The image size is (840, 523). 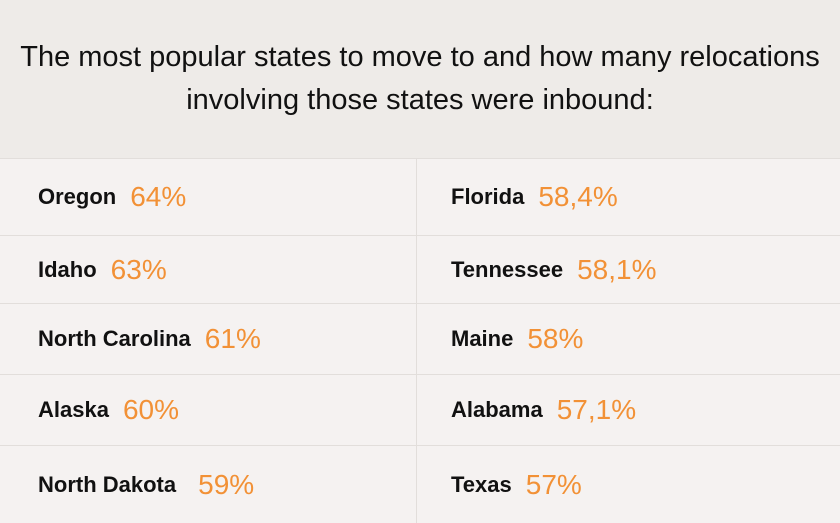 What do you see at coordinates (150, 409) in the screenshot?
I see `state-percentage: 60%` at bounding box center [150, 409].